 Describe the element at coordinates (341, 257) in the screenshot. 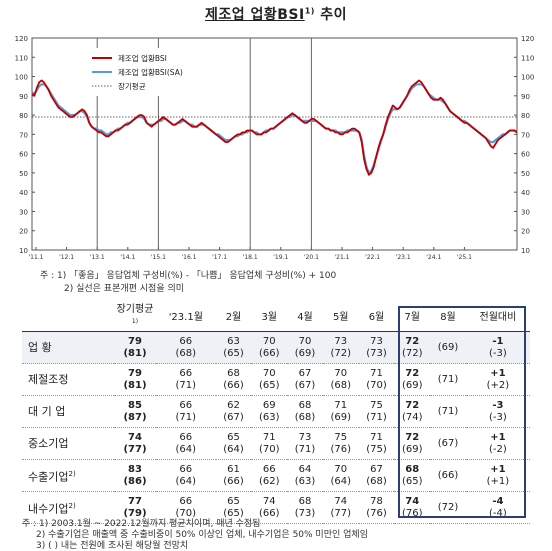

I see `x-tick-label: '21.1` at that location.